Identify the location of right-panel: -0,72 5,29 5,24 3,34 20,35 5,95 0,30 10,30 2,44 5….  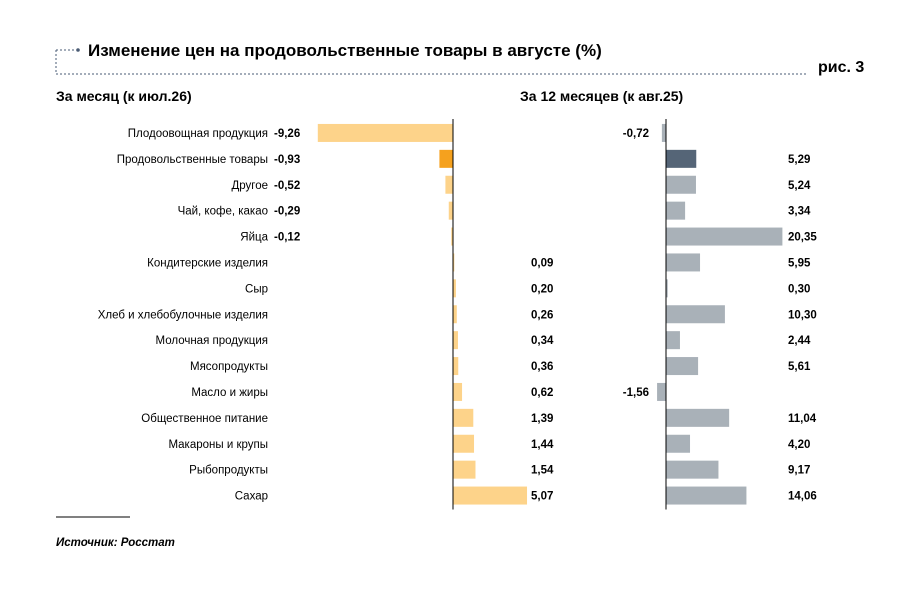
(720, 314).